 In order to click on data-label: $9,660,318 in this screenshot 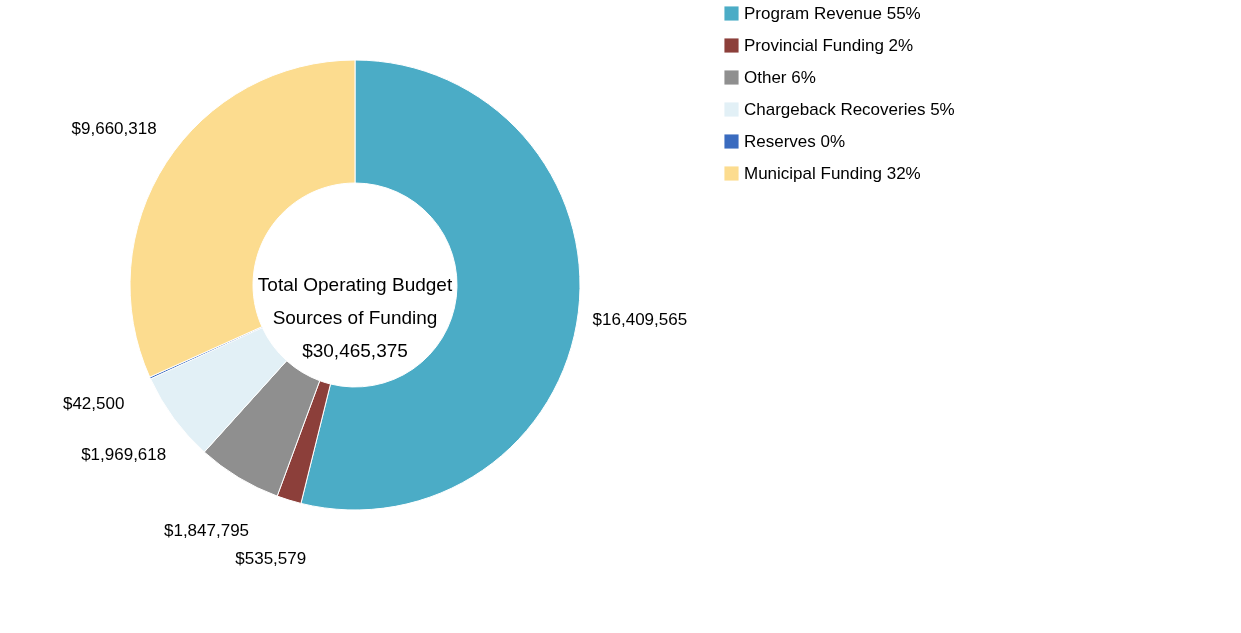, I will do `click(114, 129)`.